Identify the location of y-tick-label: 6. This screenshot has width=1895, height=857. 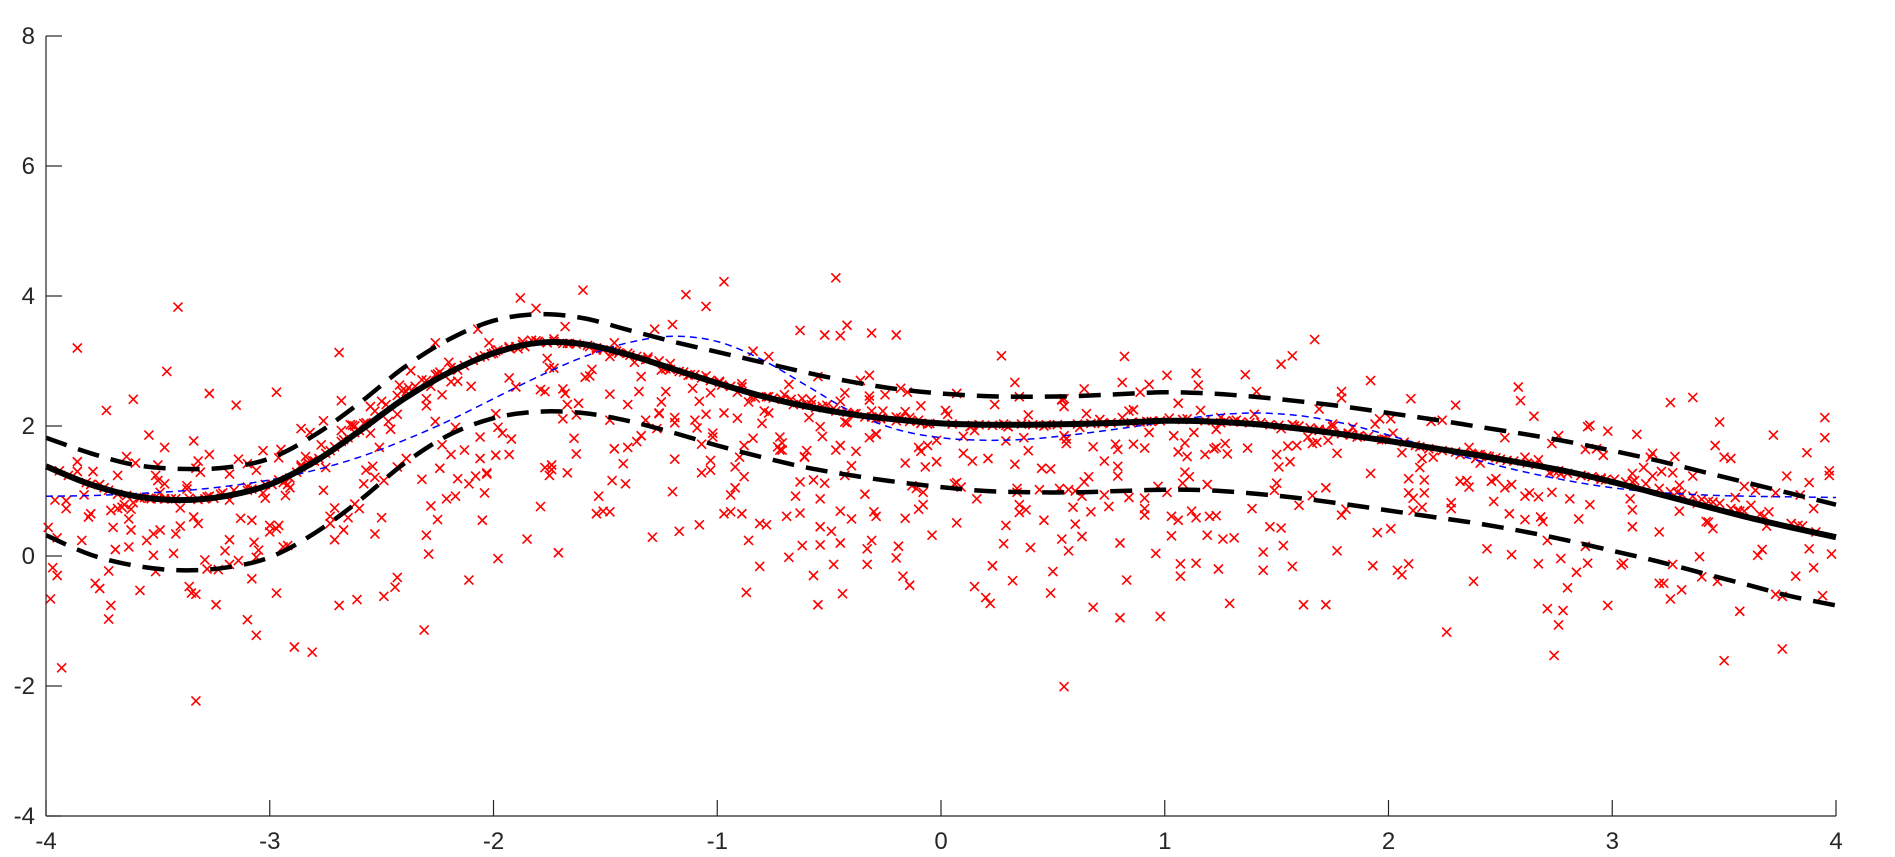
(28, 166).